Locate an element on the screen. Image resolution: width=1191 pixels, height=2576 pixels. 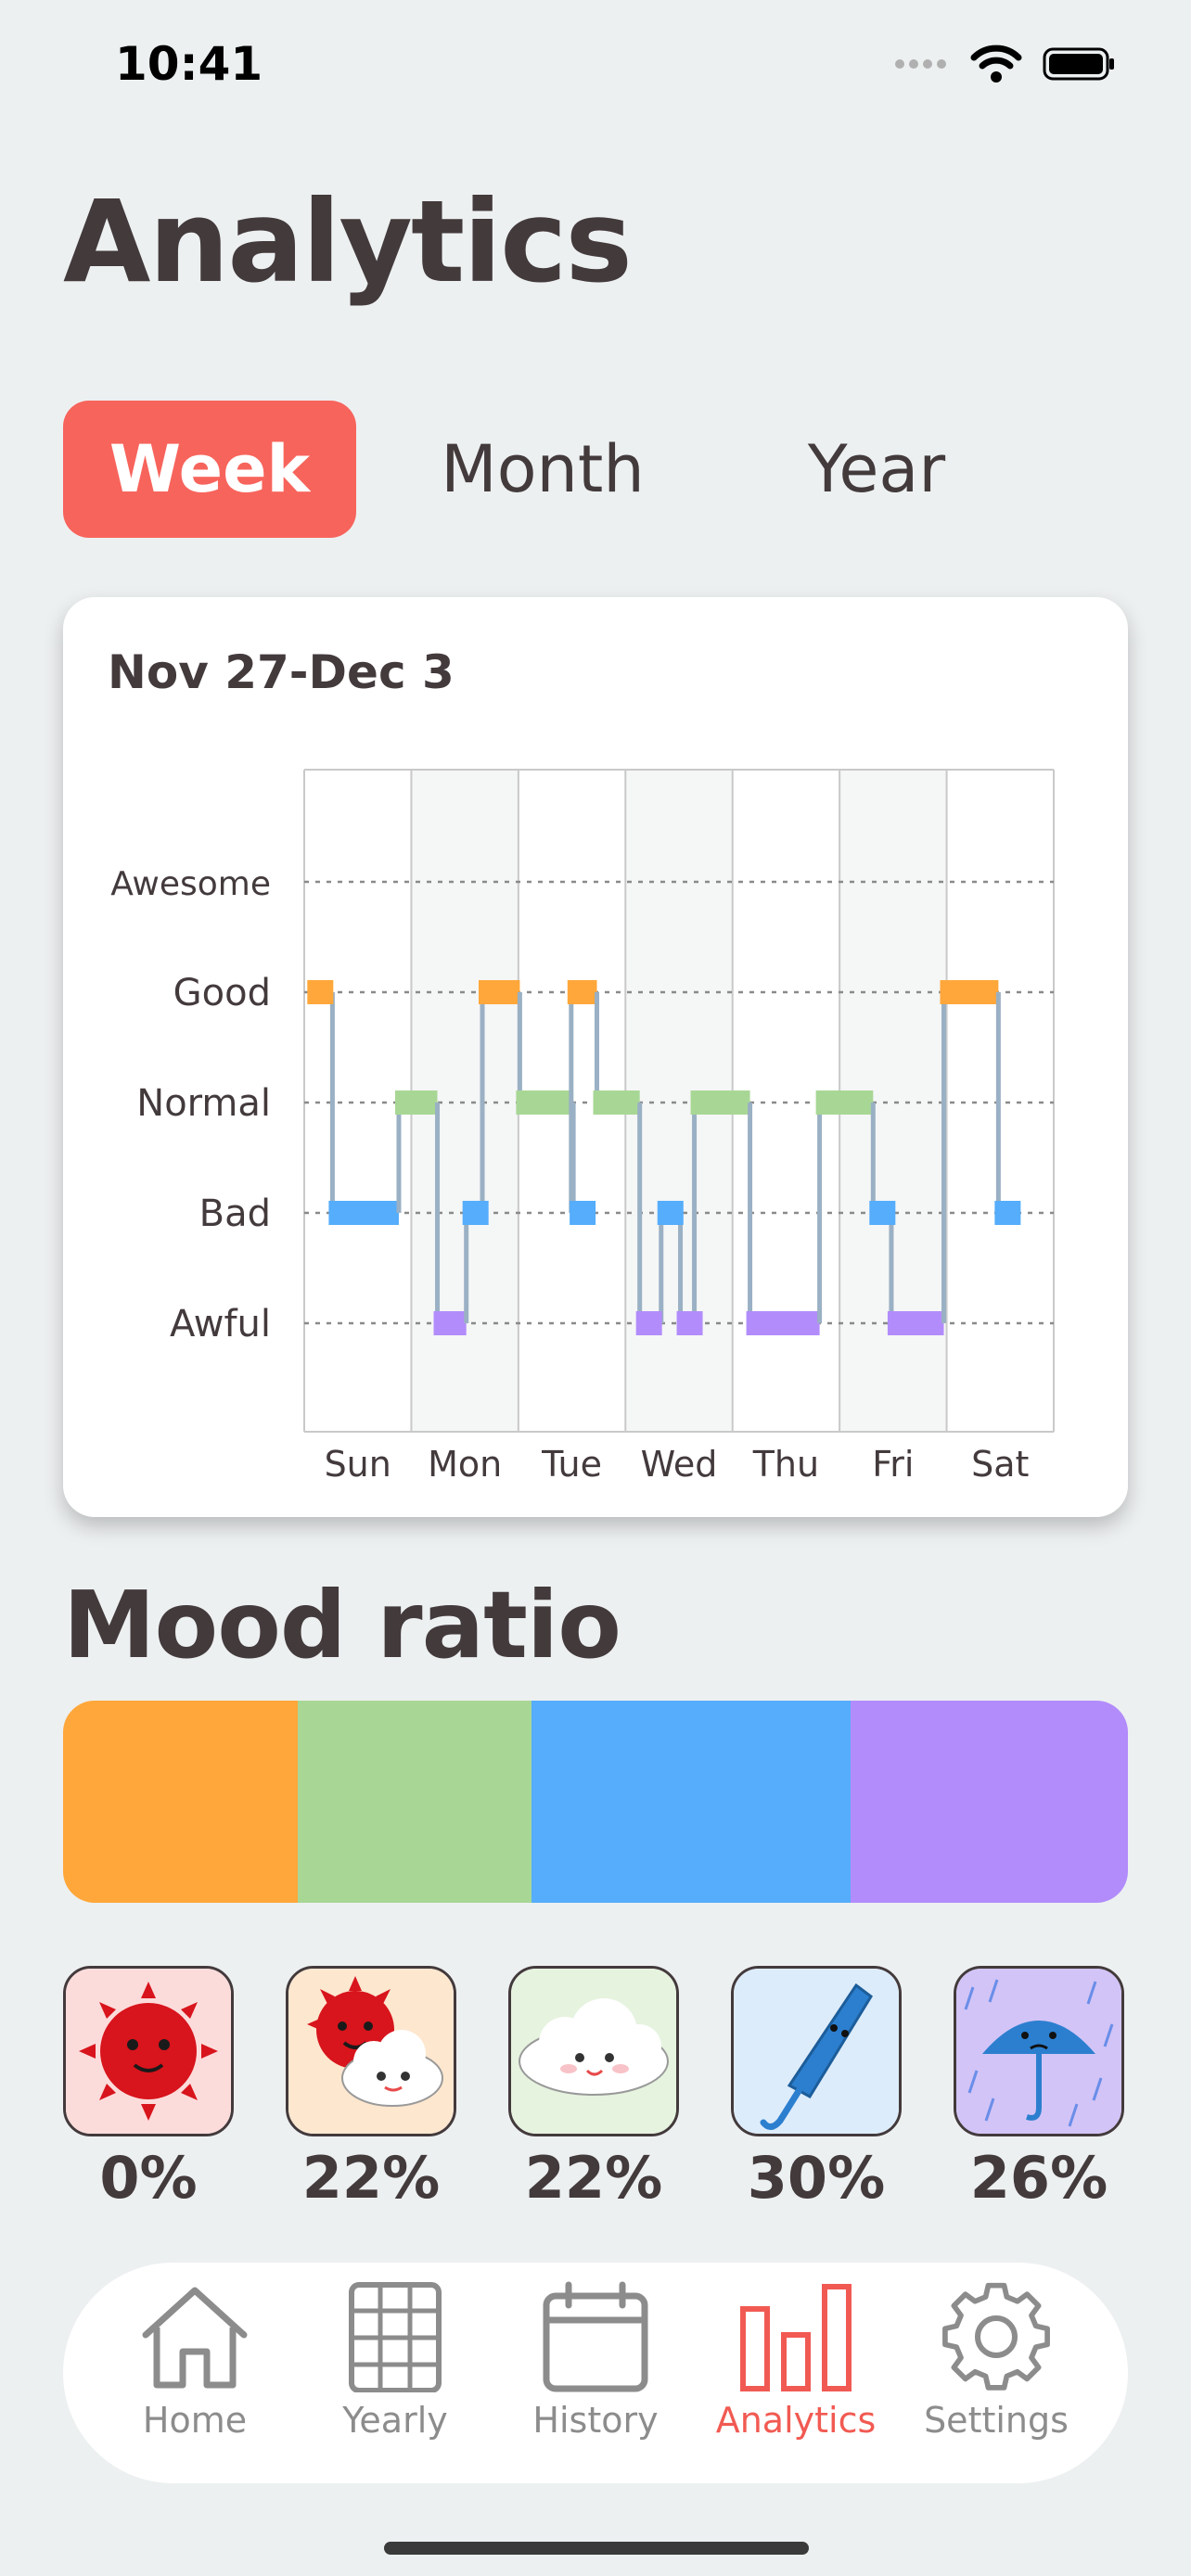
mood-tile-bad is located at coordinates (816, 2051).